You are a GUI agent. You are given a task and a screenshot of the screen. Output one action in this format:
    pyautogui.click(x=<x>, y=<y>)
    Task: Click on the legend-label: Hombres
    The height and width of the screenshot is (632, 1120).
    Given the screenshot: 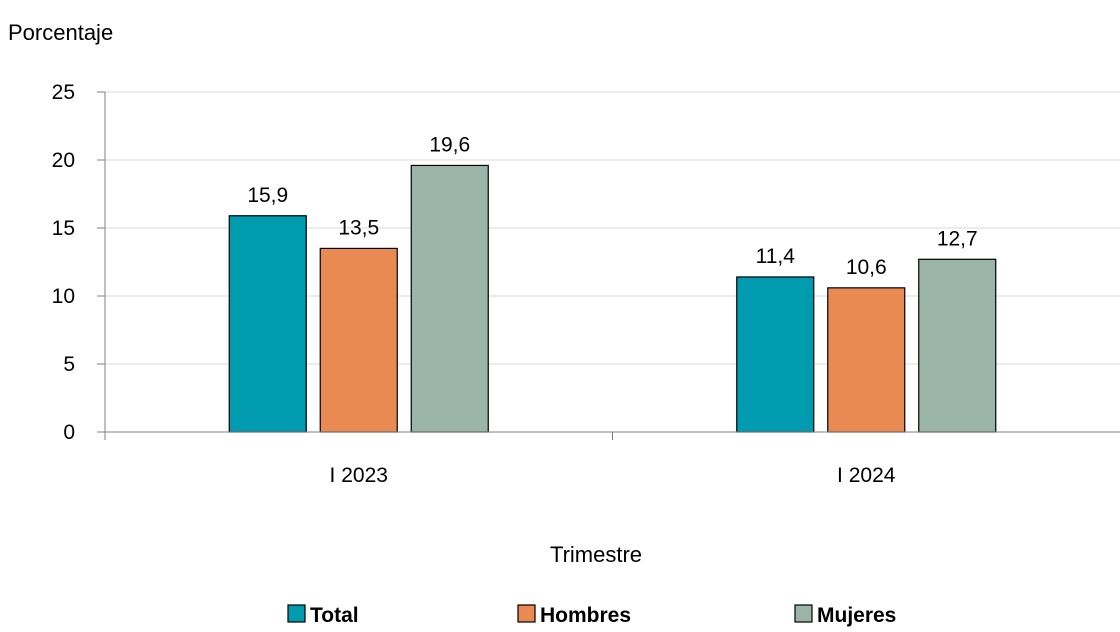 What is the action you would take?
    pyautogui.click(x=585, y=615)
    